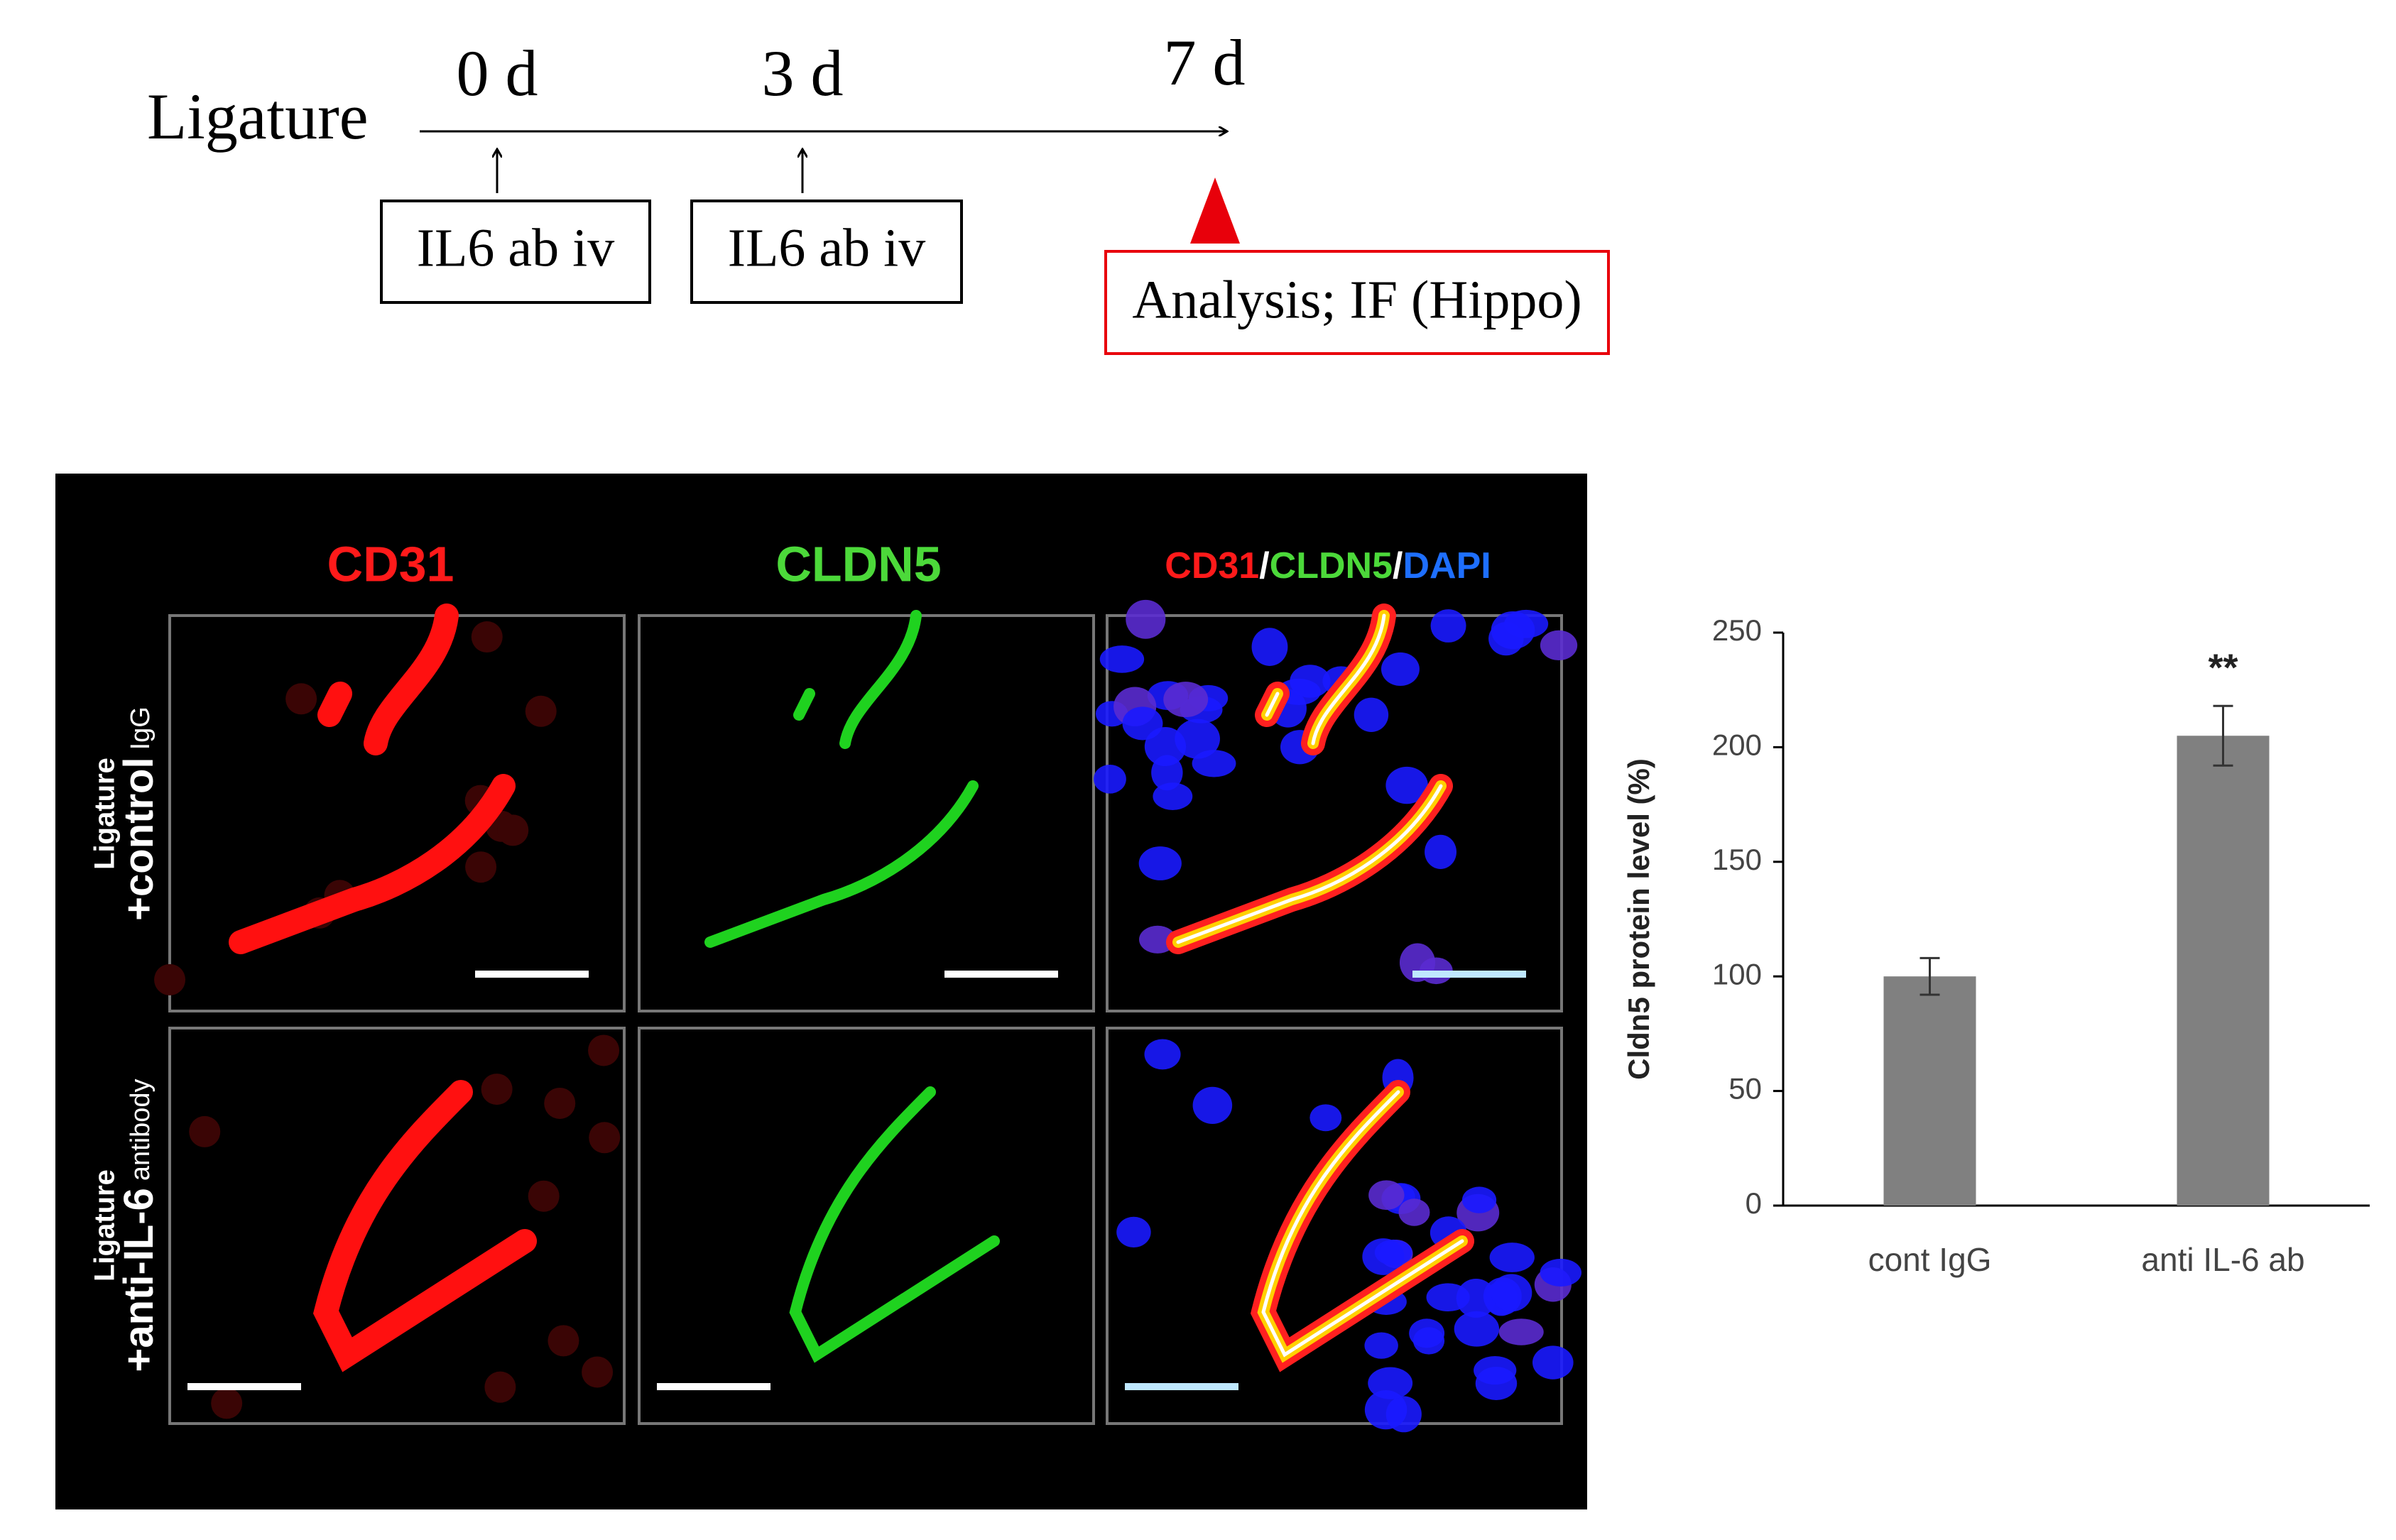 The image size is (2396, 1540). I want to click on analysis: Analysis; IF (Hippo), so click(1356, 299).